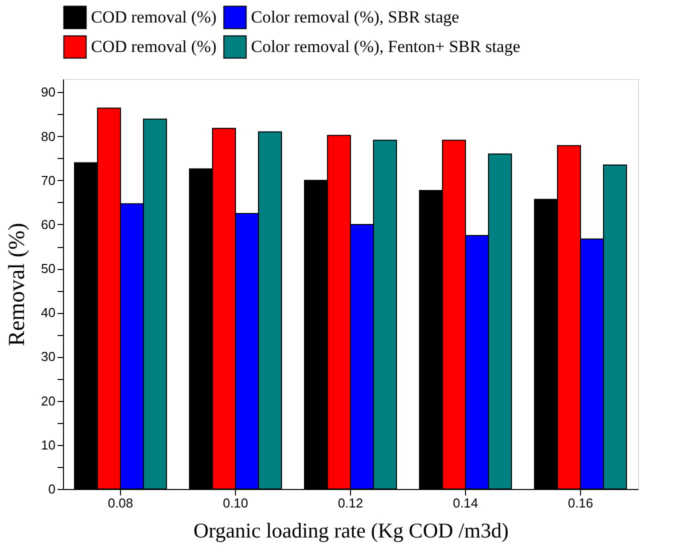 Image resolution: width=699 pixels, height=548 pixels. Describe the element at coordinates (121, 503) in the screenshot. I see `x-tick-label: 0.08` at that location.